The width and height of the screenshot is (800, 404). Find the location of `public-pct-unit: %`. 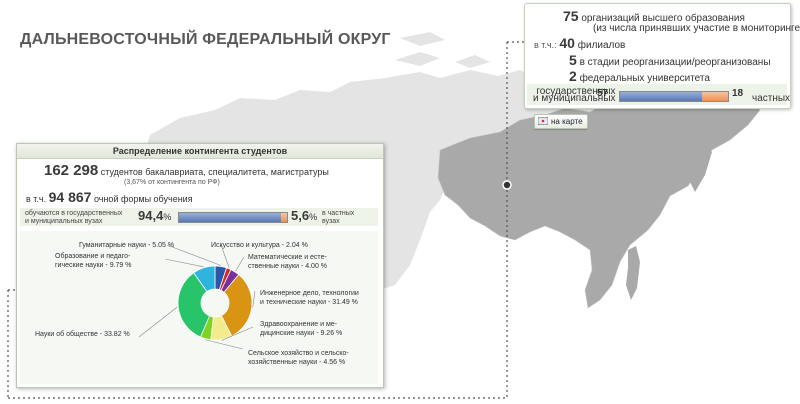

public-pct-unit: % is located at coordinates (167, 217).